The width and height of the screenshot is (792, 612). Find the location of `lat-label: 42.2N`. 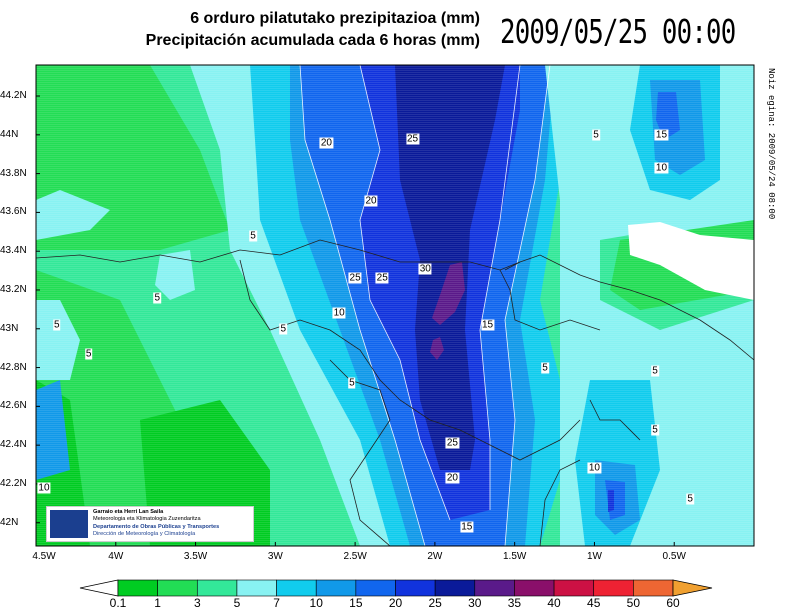

lat-label: 42.2N is located at coordinates (13, 483).